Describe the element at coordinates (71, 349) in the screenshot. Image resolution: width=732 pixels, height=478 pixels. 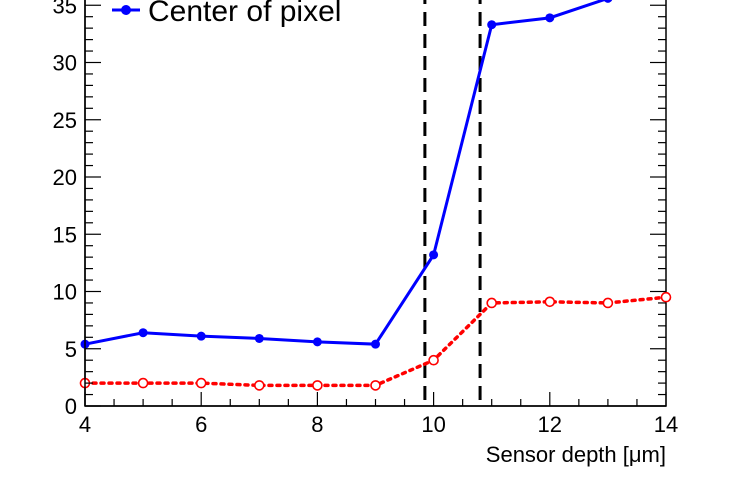
I see `y-tick-label: 5` at that location.